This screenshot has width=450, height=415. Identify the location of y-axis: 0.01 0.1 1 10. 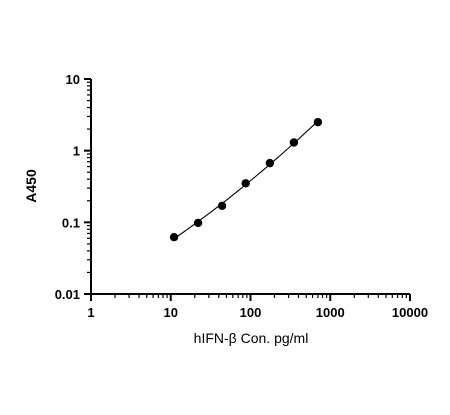
(73, 187).